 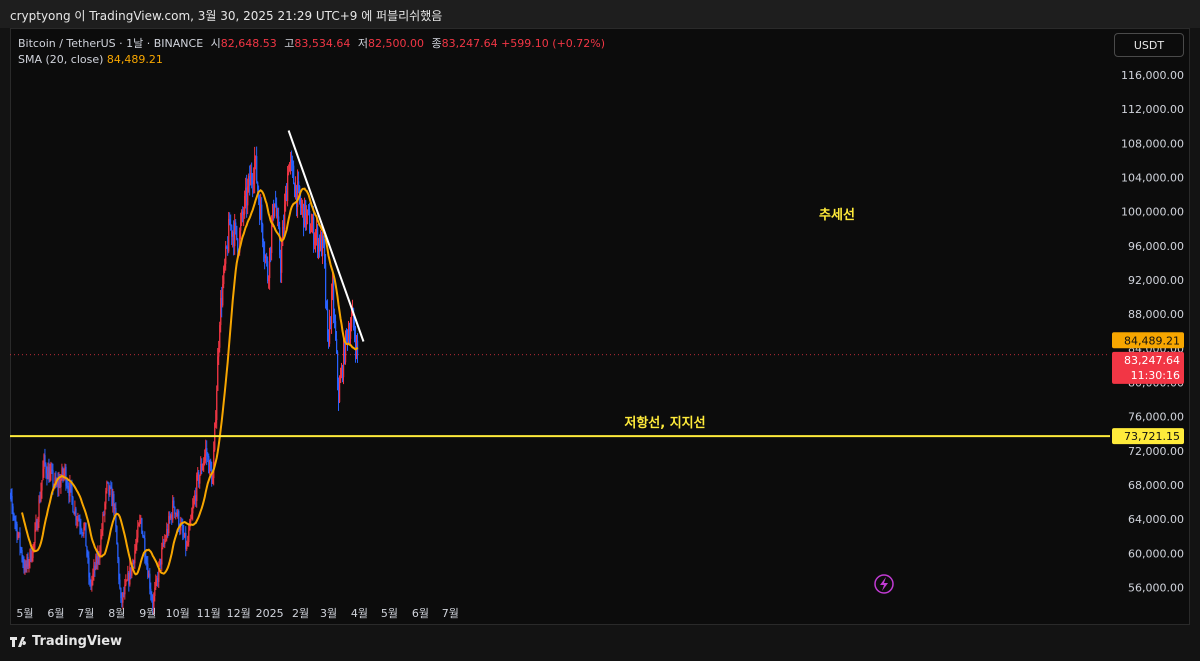 I want to click on legend-sma-row: SMA (20, close) 84,489.21, so click(x=311, y=60).